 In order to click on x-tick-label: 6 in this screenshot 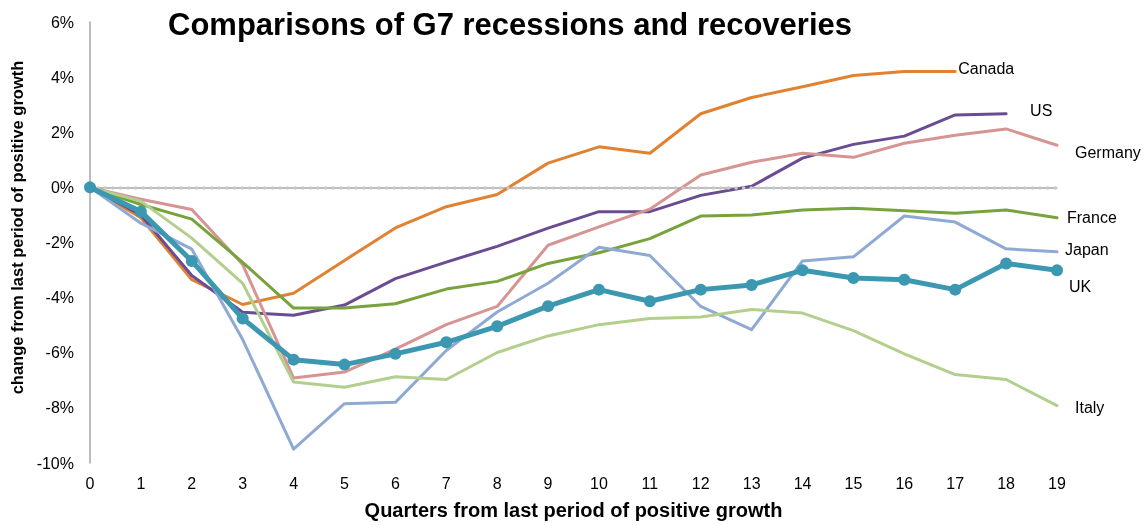, I will do `click(395, 483)`.